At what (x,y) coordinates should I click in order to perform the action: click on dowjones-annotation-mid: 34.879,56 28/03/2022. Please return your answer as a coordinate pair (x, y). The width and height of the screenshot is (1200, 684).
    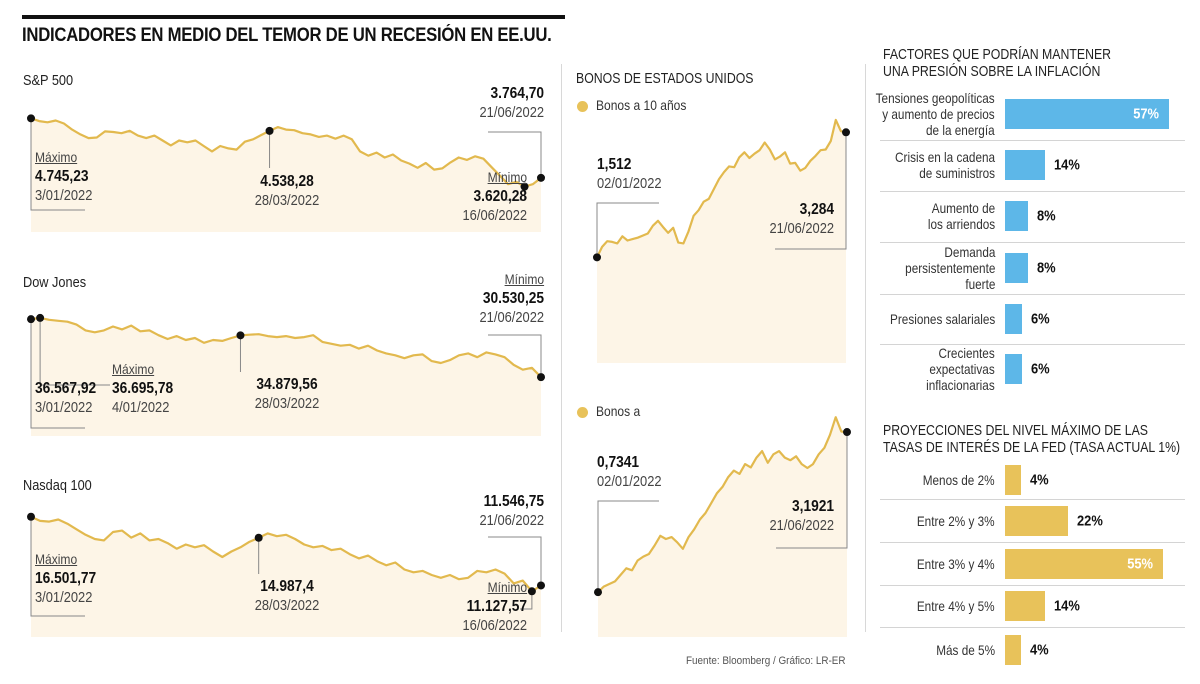
    Looking at the image, I should click on (287, 394).